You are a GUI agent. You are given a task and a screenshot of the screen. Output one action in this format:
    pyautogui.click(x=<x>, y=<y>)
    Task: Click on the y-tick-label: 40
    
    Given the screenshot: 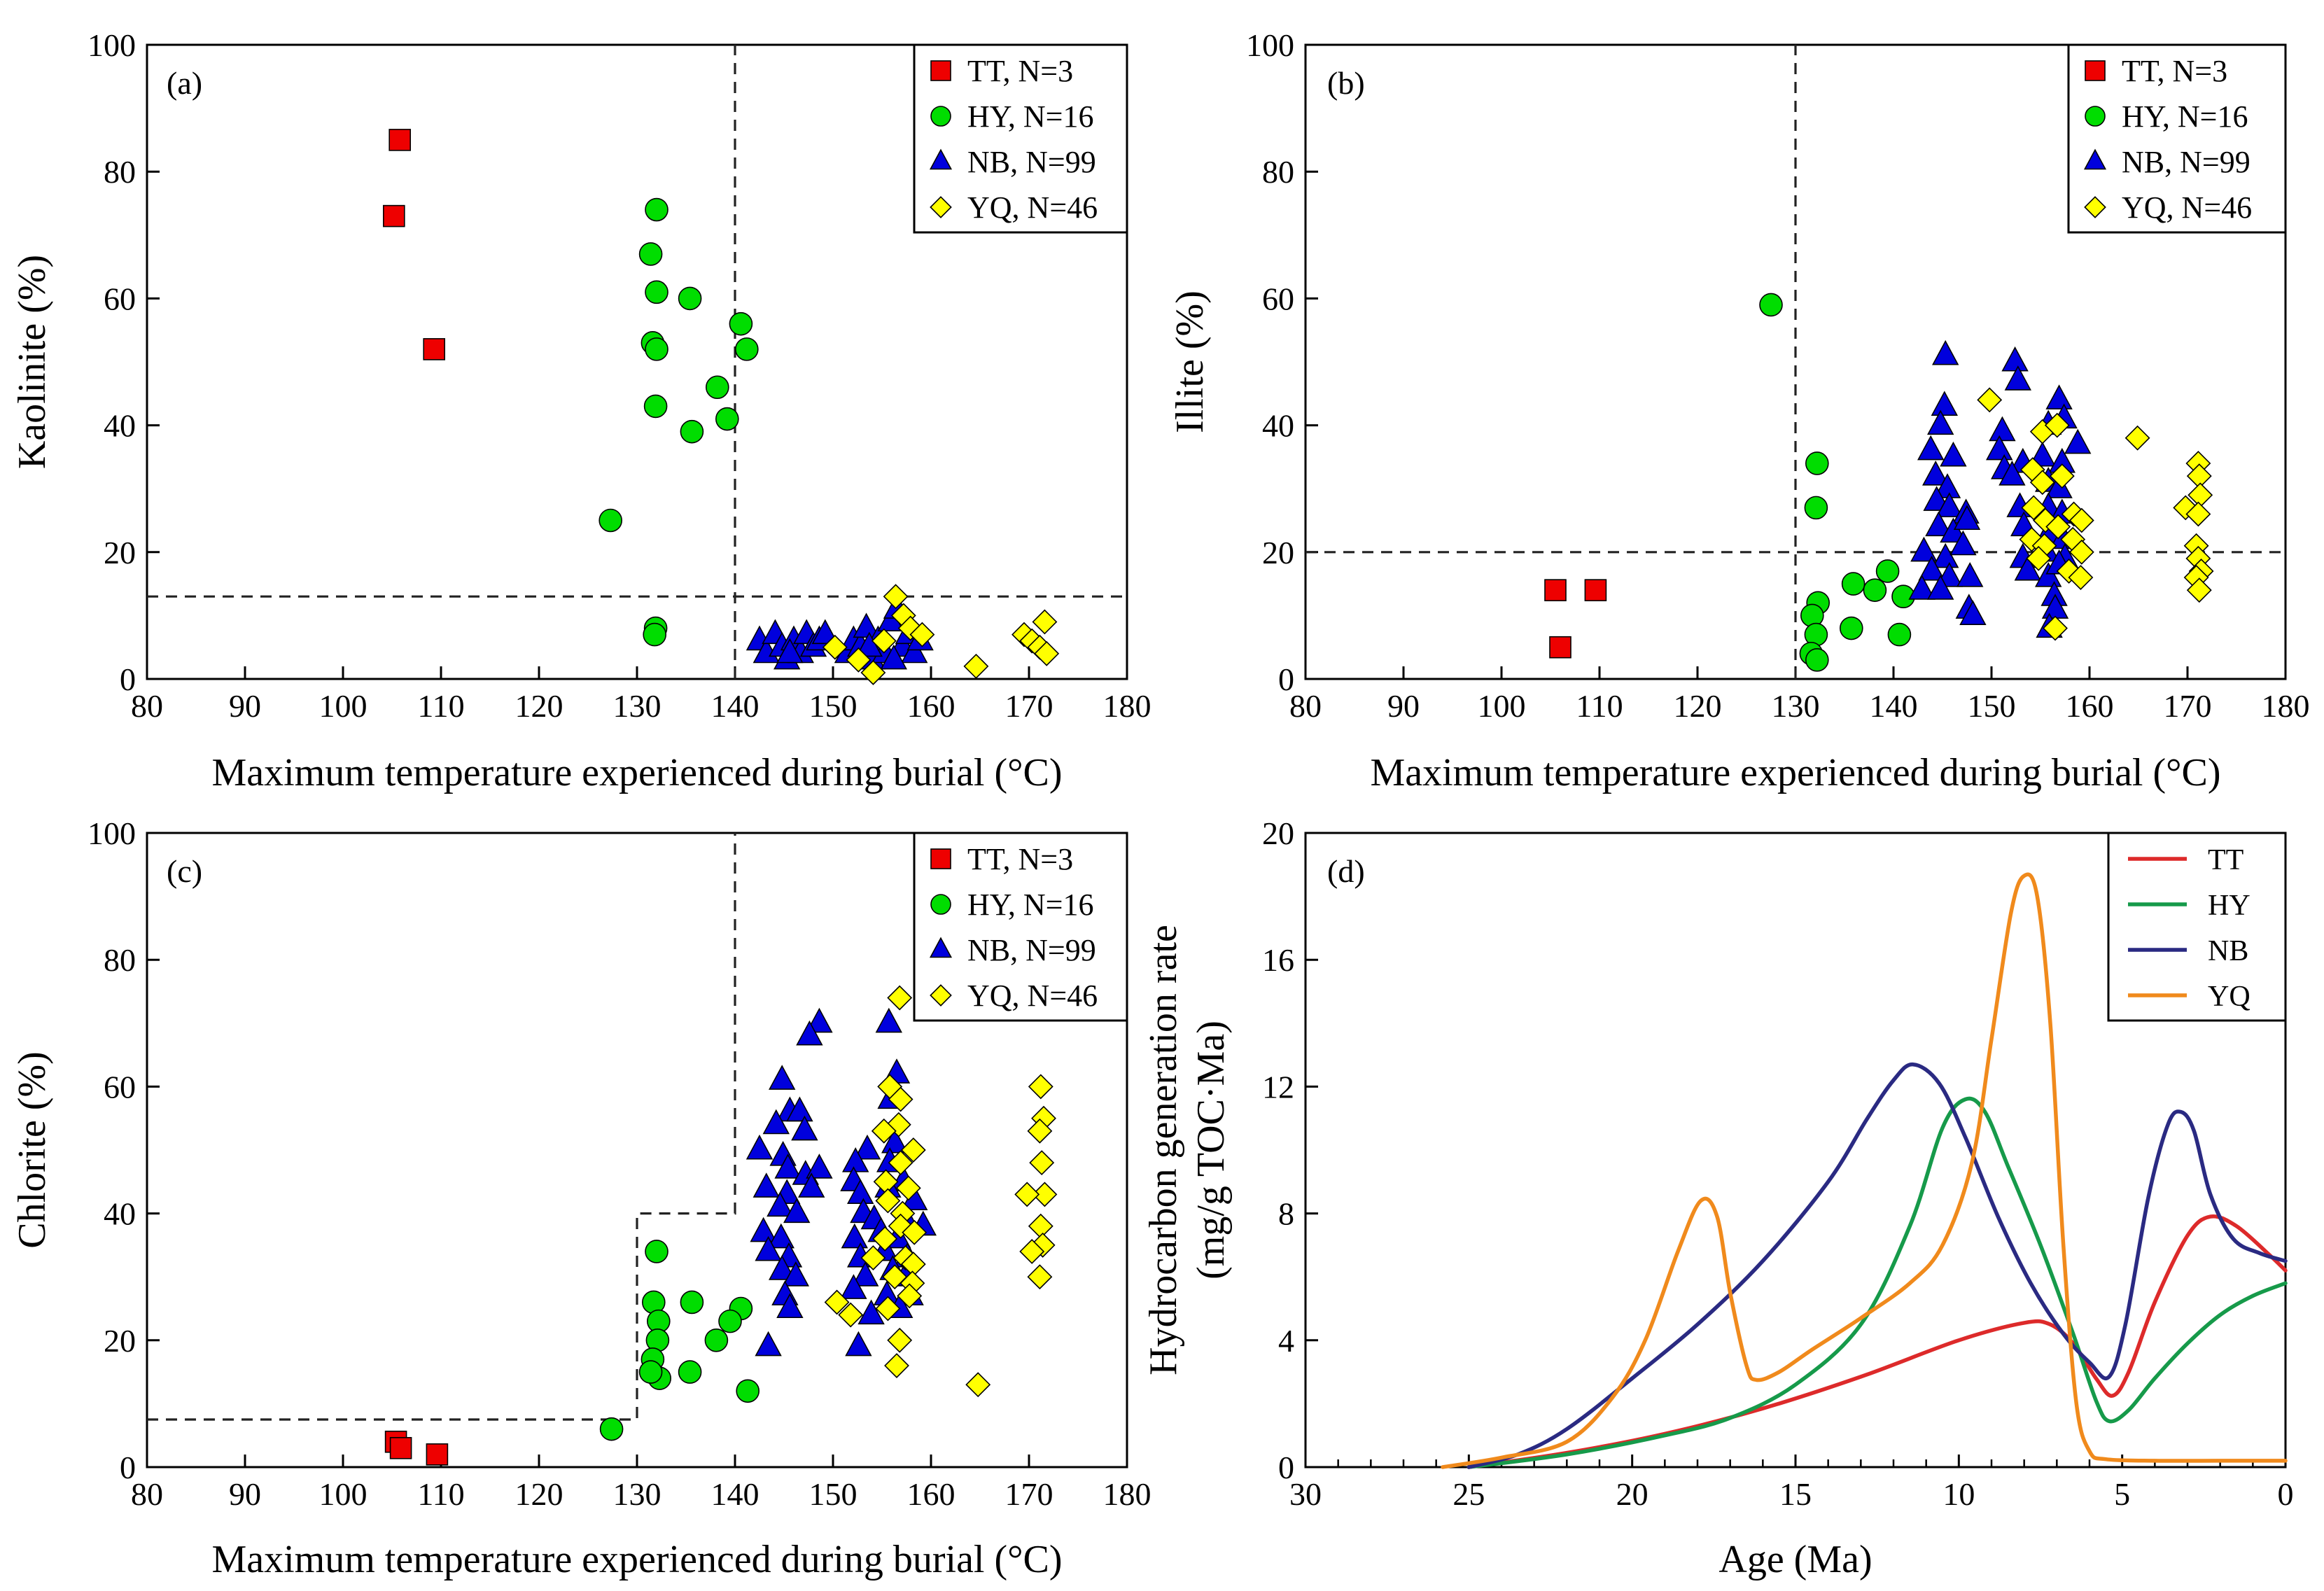 What is the action you would take?
    pyautogui.click(x=120, y=1214)
    